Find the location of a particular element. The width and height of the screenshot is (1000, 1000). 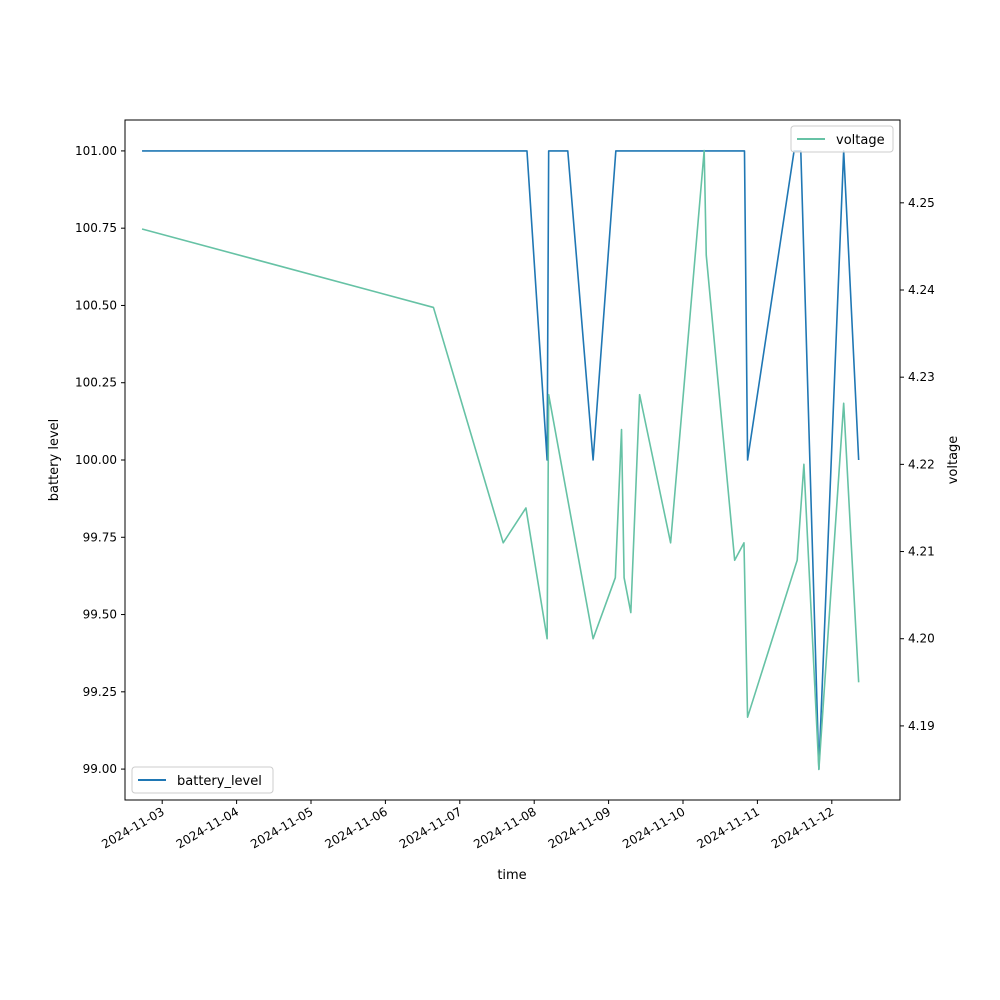

x-tick-label: 2024-11-04 is located at coordinates (207, 827).